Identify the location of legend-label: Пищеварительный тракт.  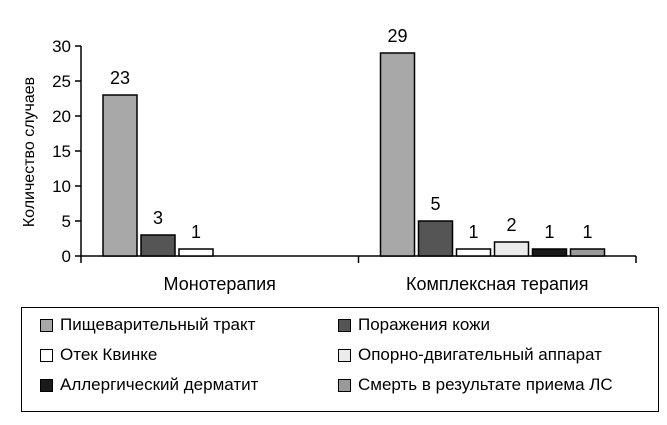
(158, 324).